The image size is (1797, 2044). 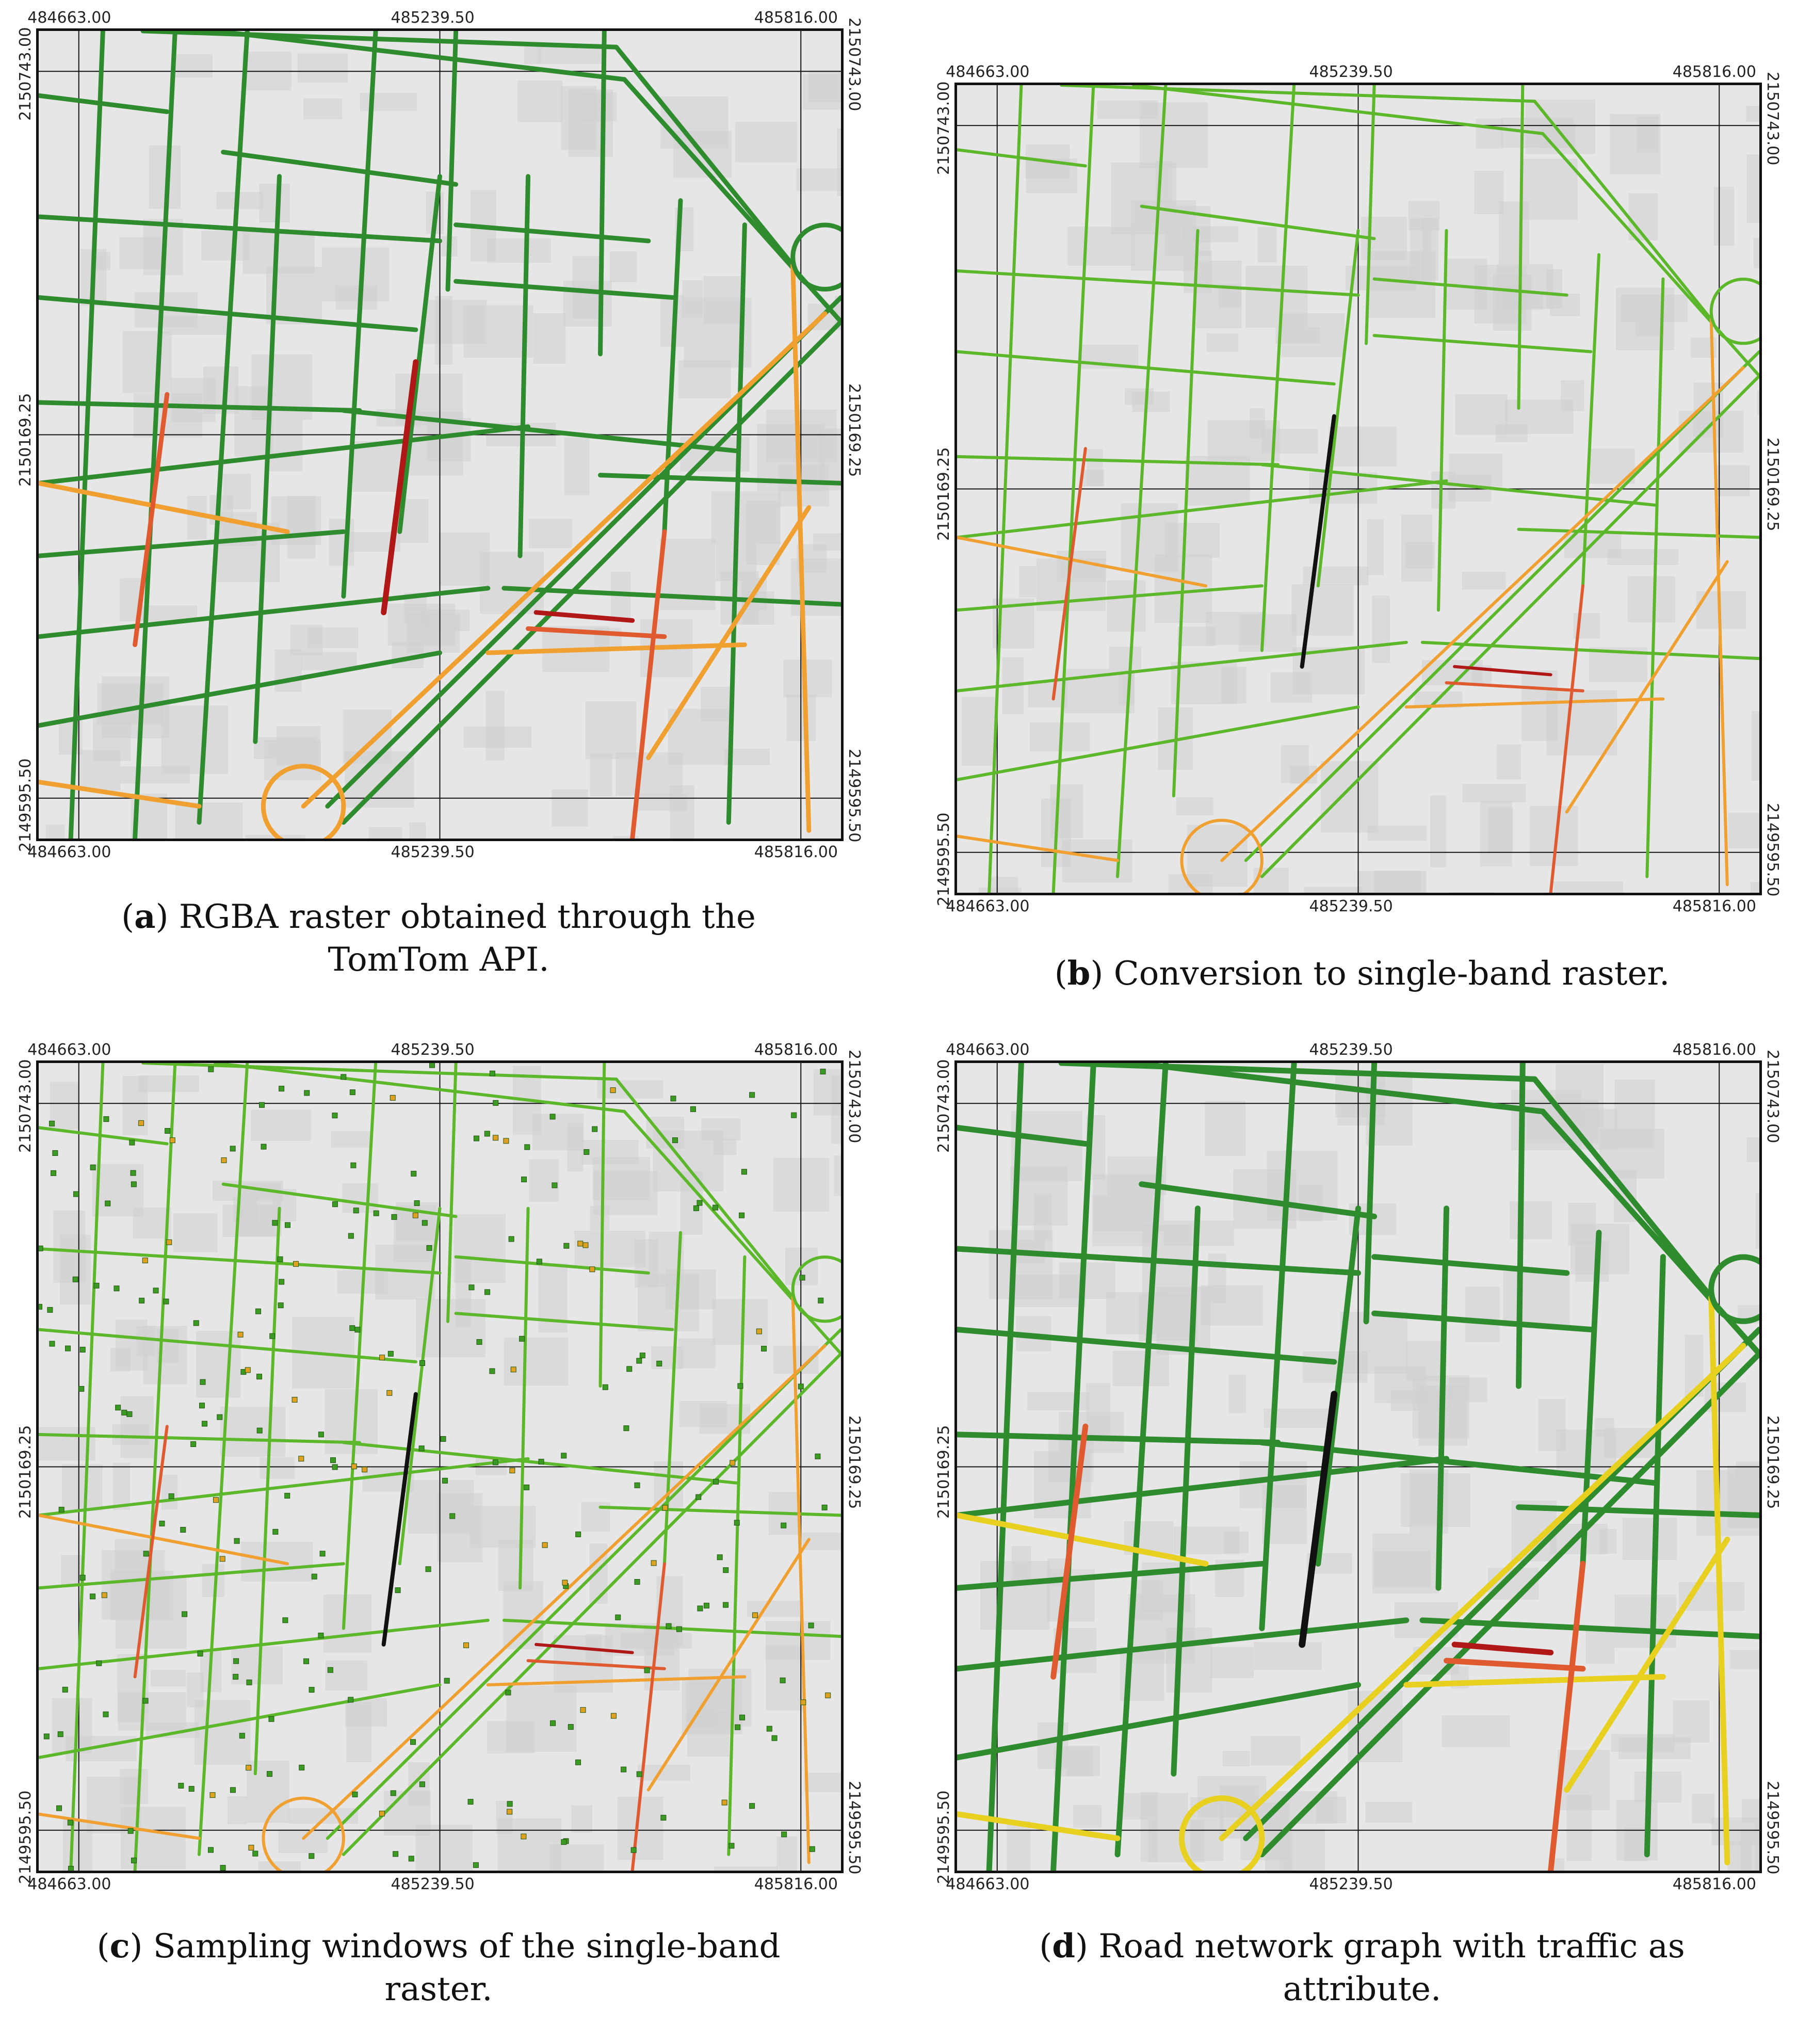 What do you see at coordinates (944, 494) in the screenshot?
I see `y-tick-label-left: 2150169.25` at bounding box center [944, 494].